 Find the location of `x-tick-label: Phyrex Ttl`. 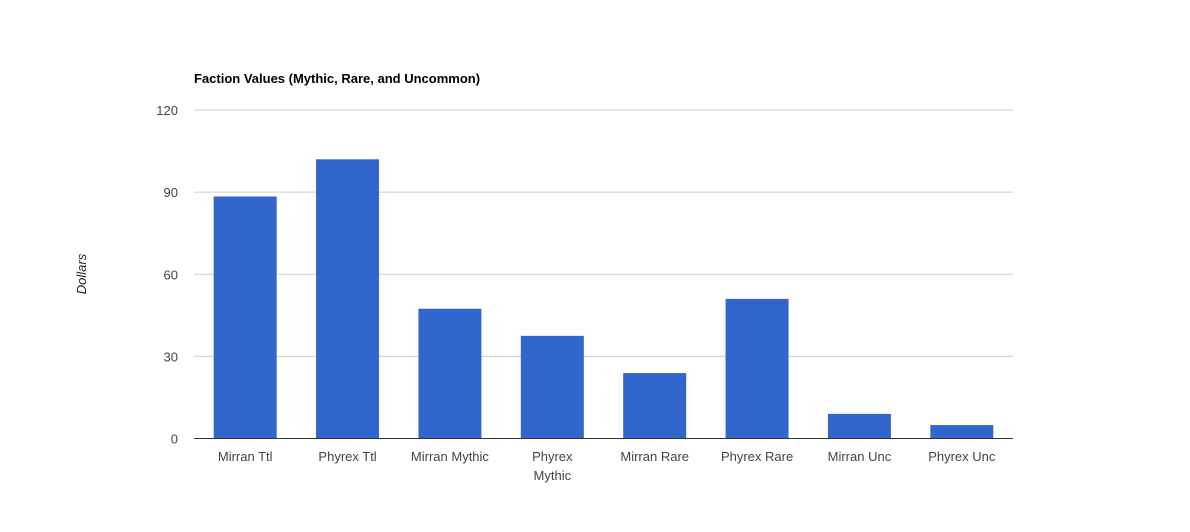

x-tick-label: Phyrex Ttl is located at coordinates (347, 456).